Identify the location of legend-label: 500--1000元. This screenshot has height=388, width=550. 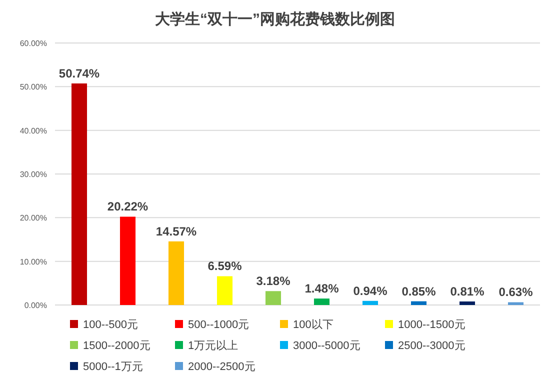
(219, 325).